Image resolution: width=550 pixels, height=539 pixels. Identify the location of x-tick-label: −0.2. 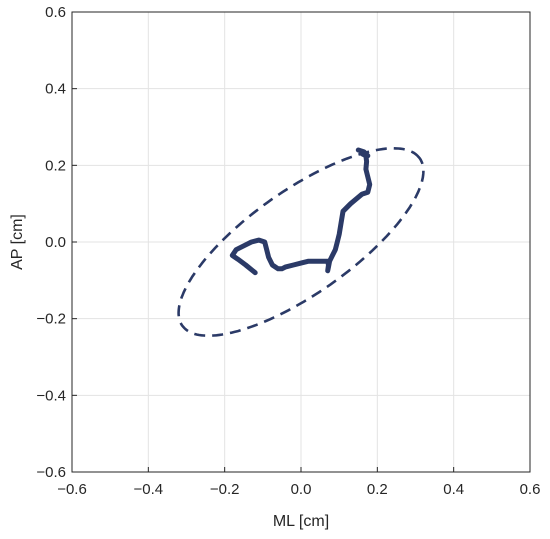
(225, 489).